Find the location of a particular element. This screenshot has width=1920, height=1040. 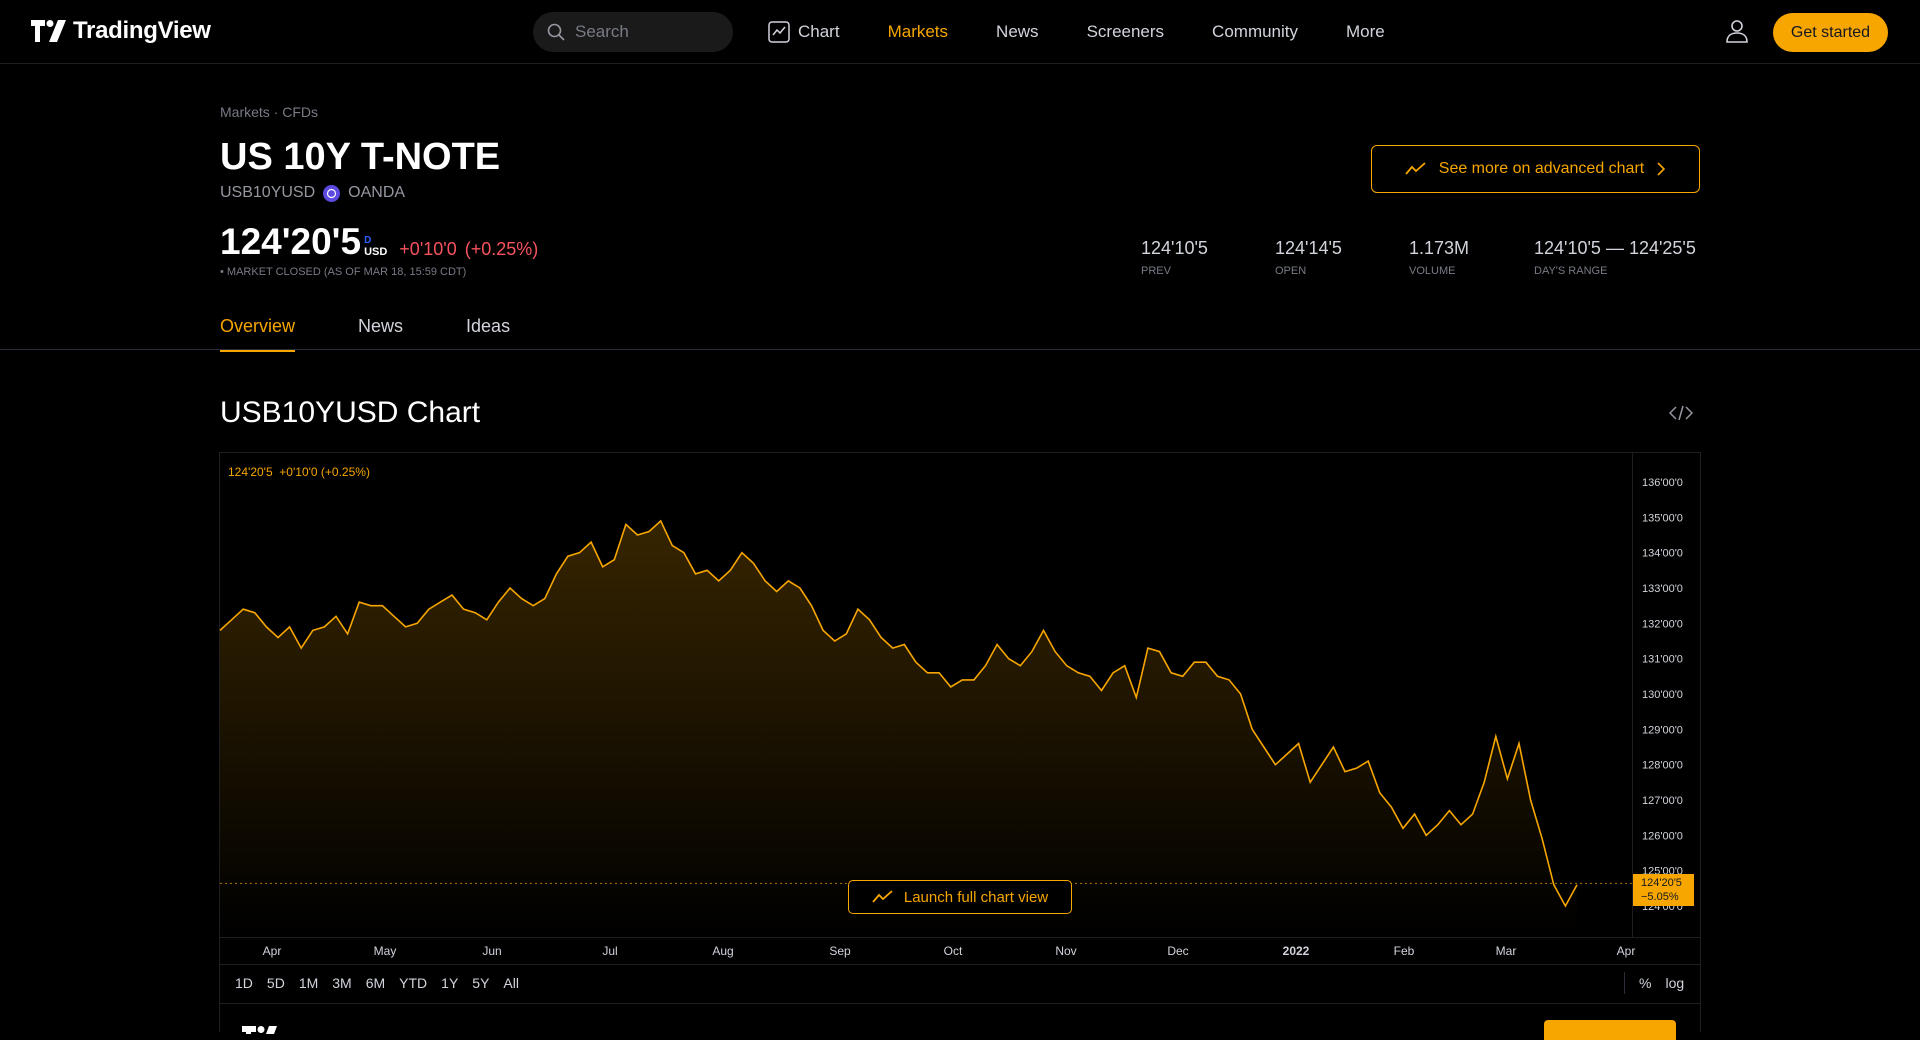

price-change-percent: (+0.25%) is located at coordinates (501, 249).